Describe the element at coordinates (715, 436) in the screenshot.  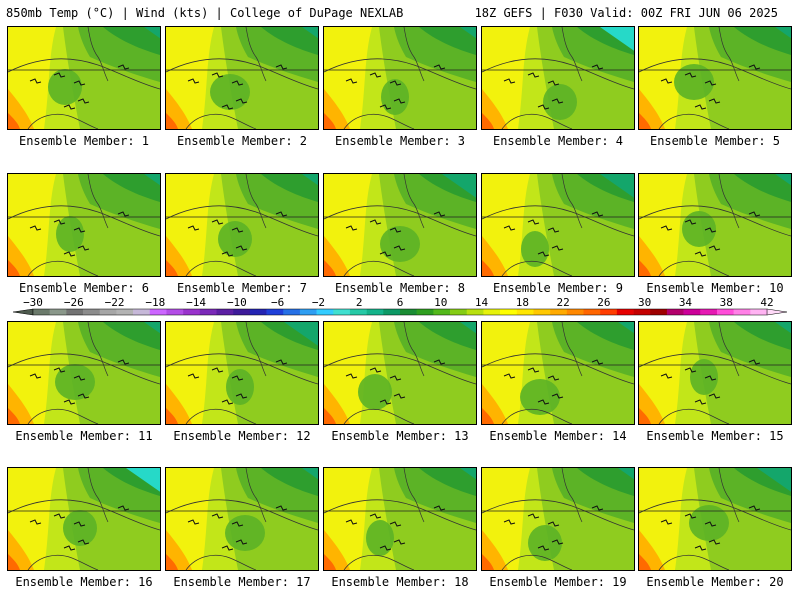
I see `ensemble-member-label: Ensemble Member: 15` at that location.